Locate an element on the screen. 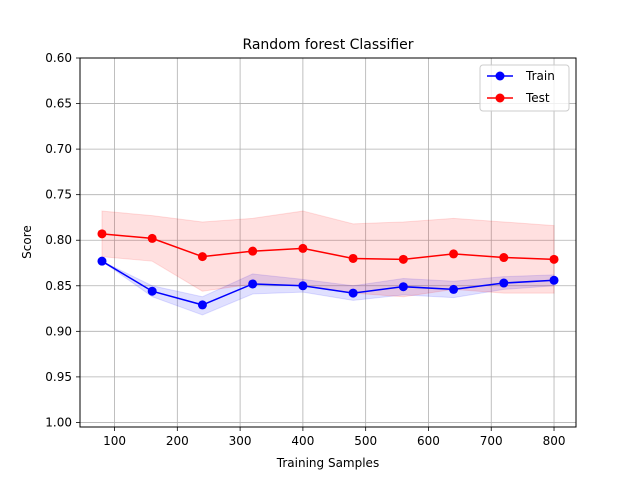 This screenshot has width=640, height=480. x-tick-label: 500 is located at coordinates (365, 441).